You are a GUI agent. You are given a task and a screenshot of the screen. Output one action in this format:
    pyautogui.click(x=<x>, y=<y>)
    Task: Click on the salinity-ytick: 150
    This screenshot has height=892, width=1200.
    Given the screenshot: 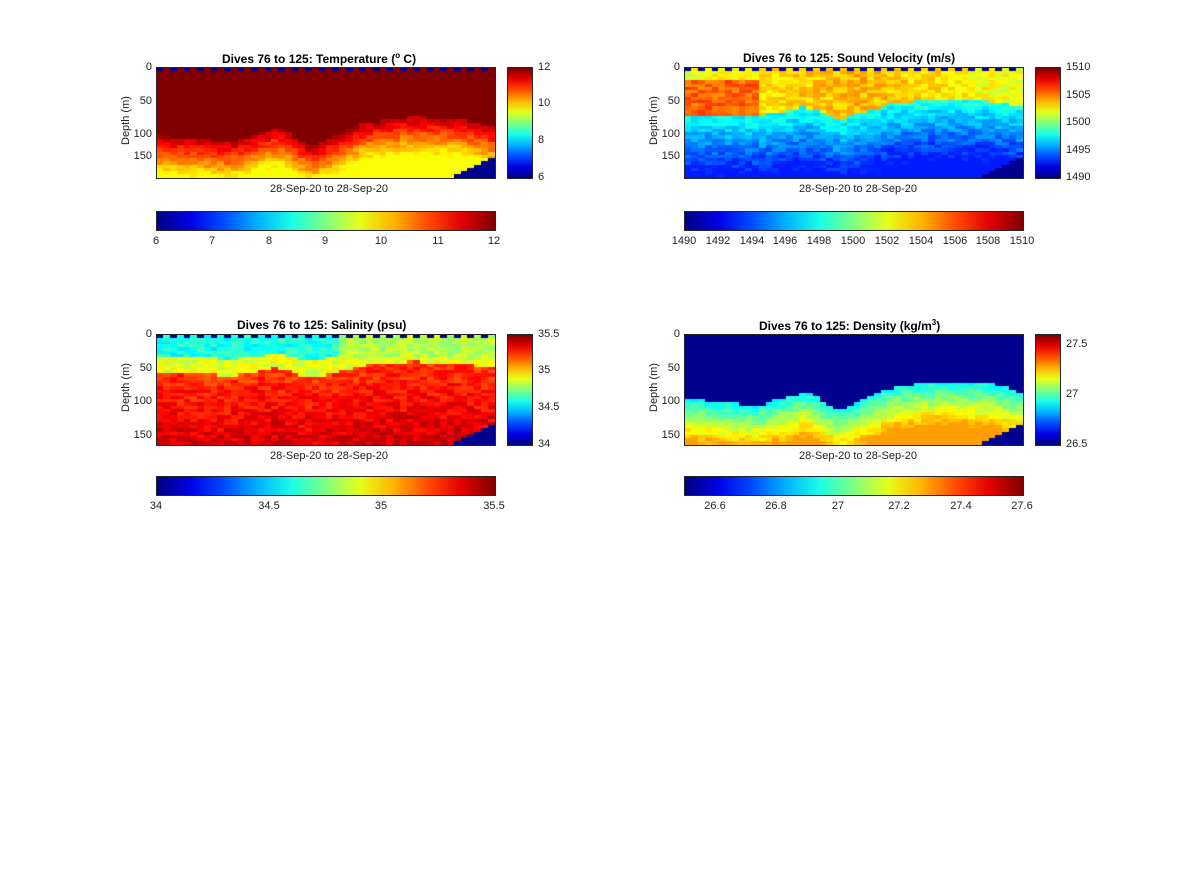 What is the action you would take?
    pyautogui.click(x=142, y=435)
    